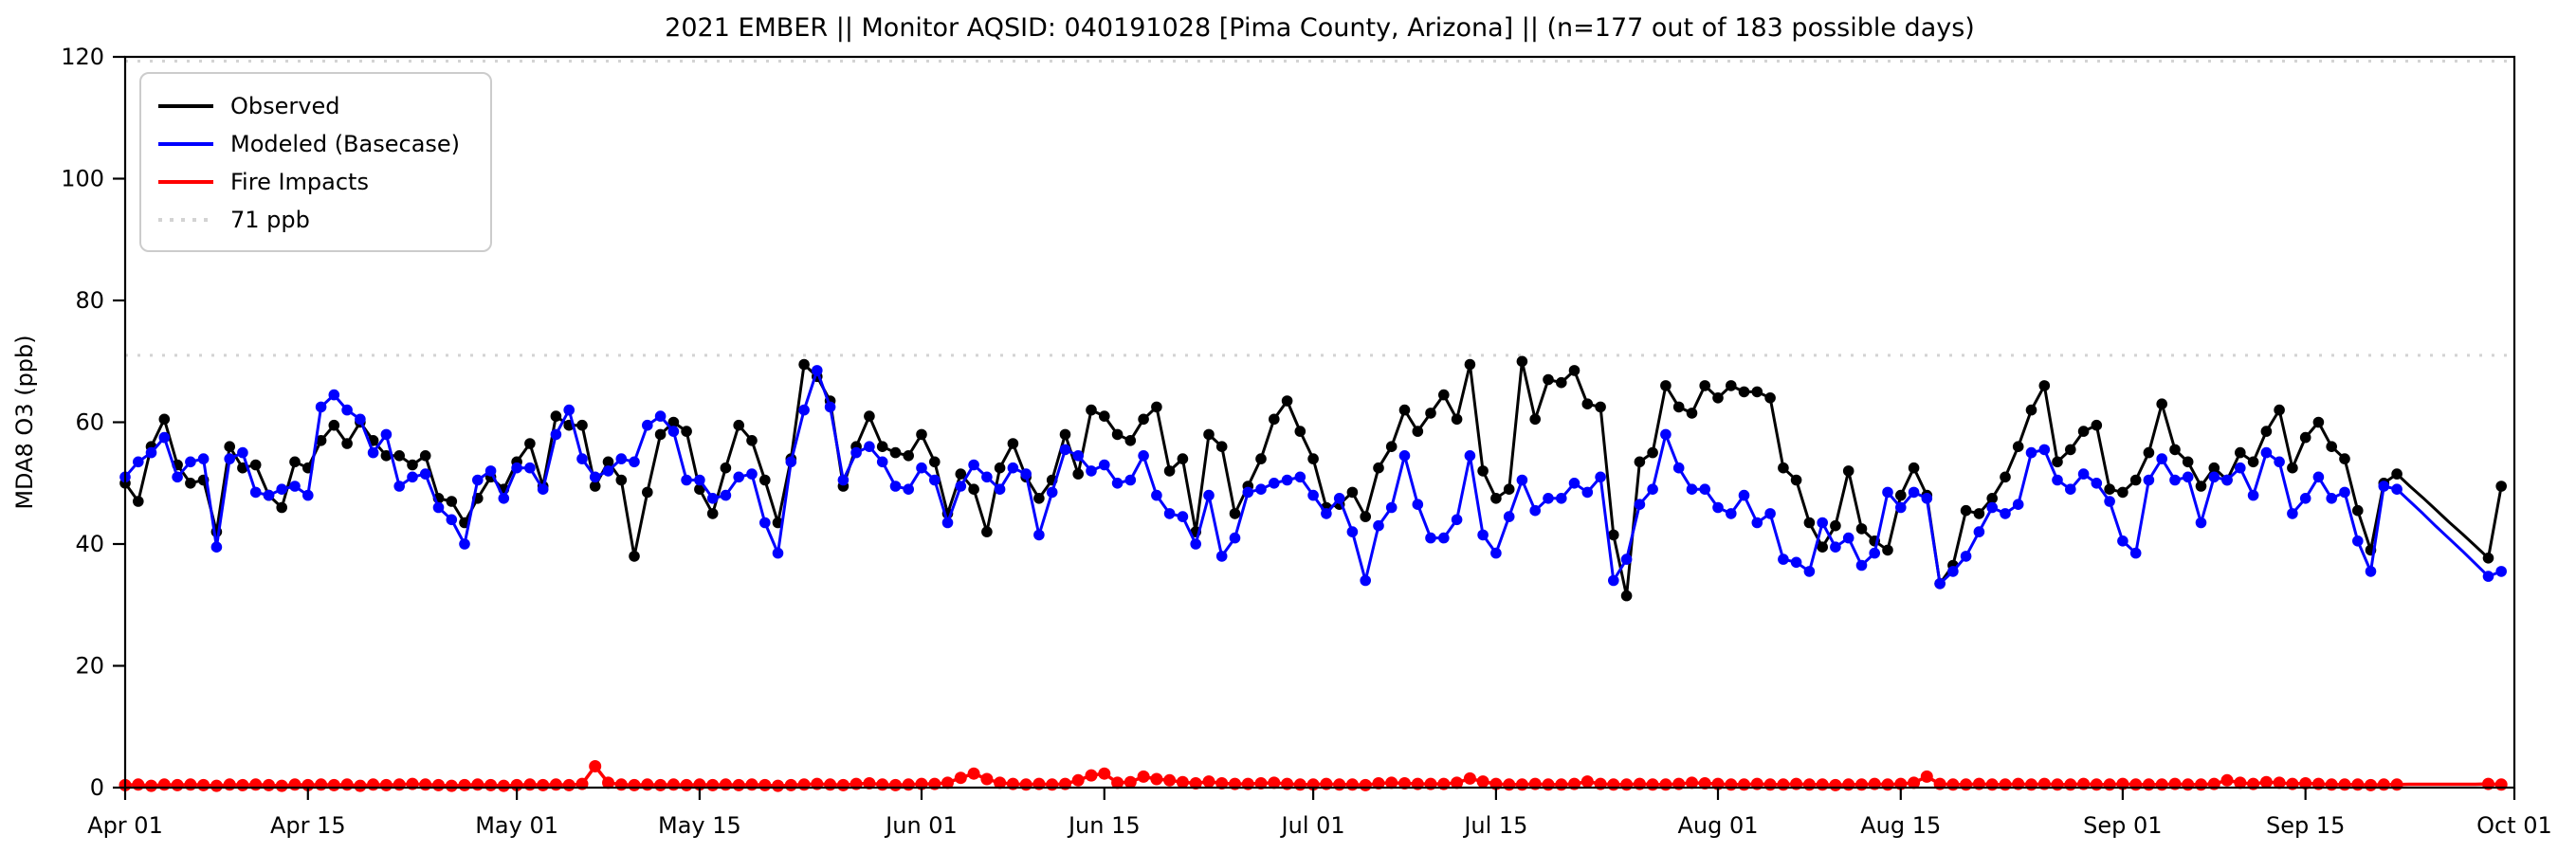 The height and width of the screenshot is (853, 2576). I want to click on legend-item-threshold: 71 ppb, so click(315, 220).